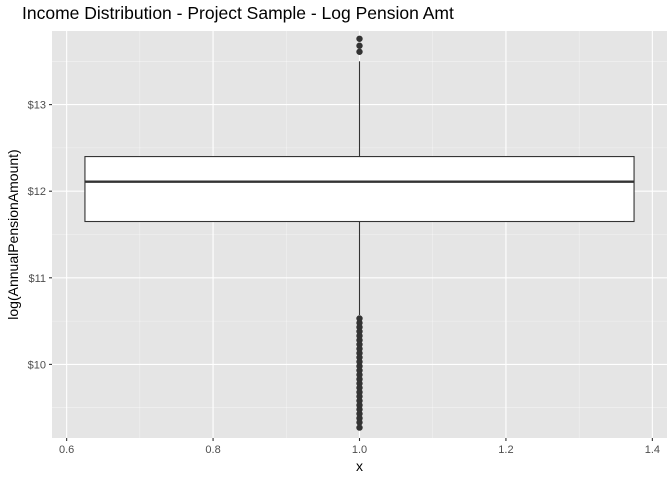  I want to click on y-tick-label: $10, so click(37, 365).